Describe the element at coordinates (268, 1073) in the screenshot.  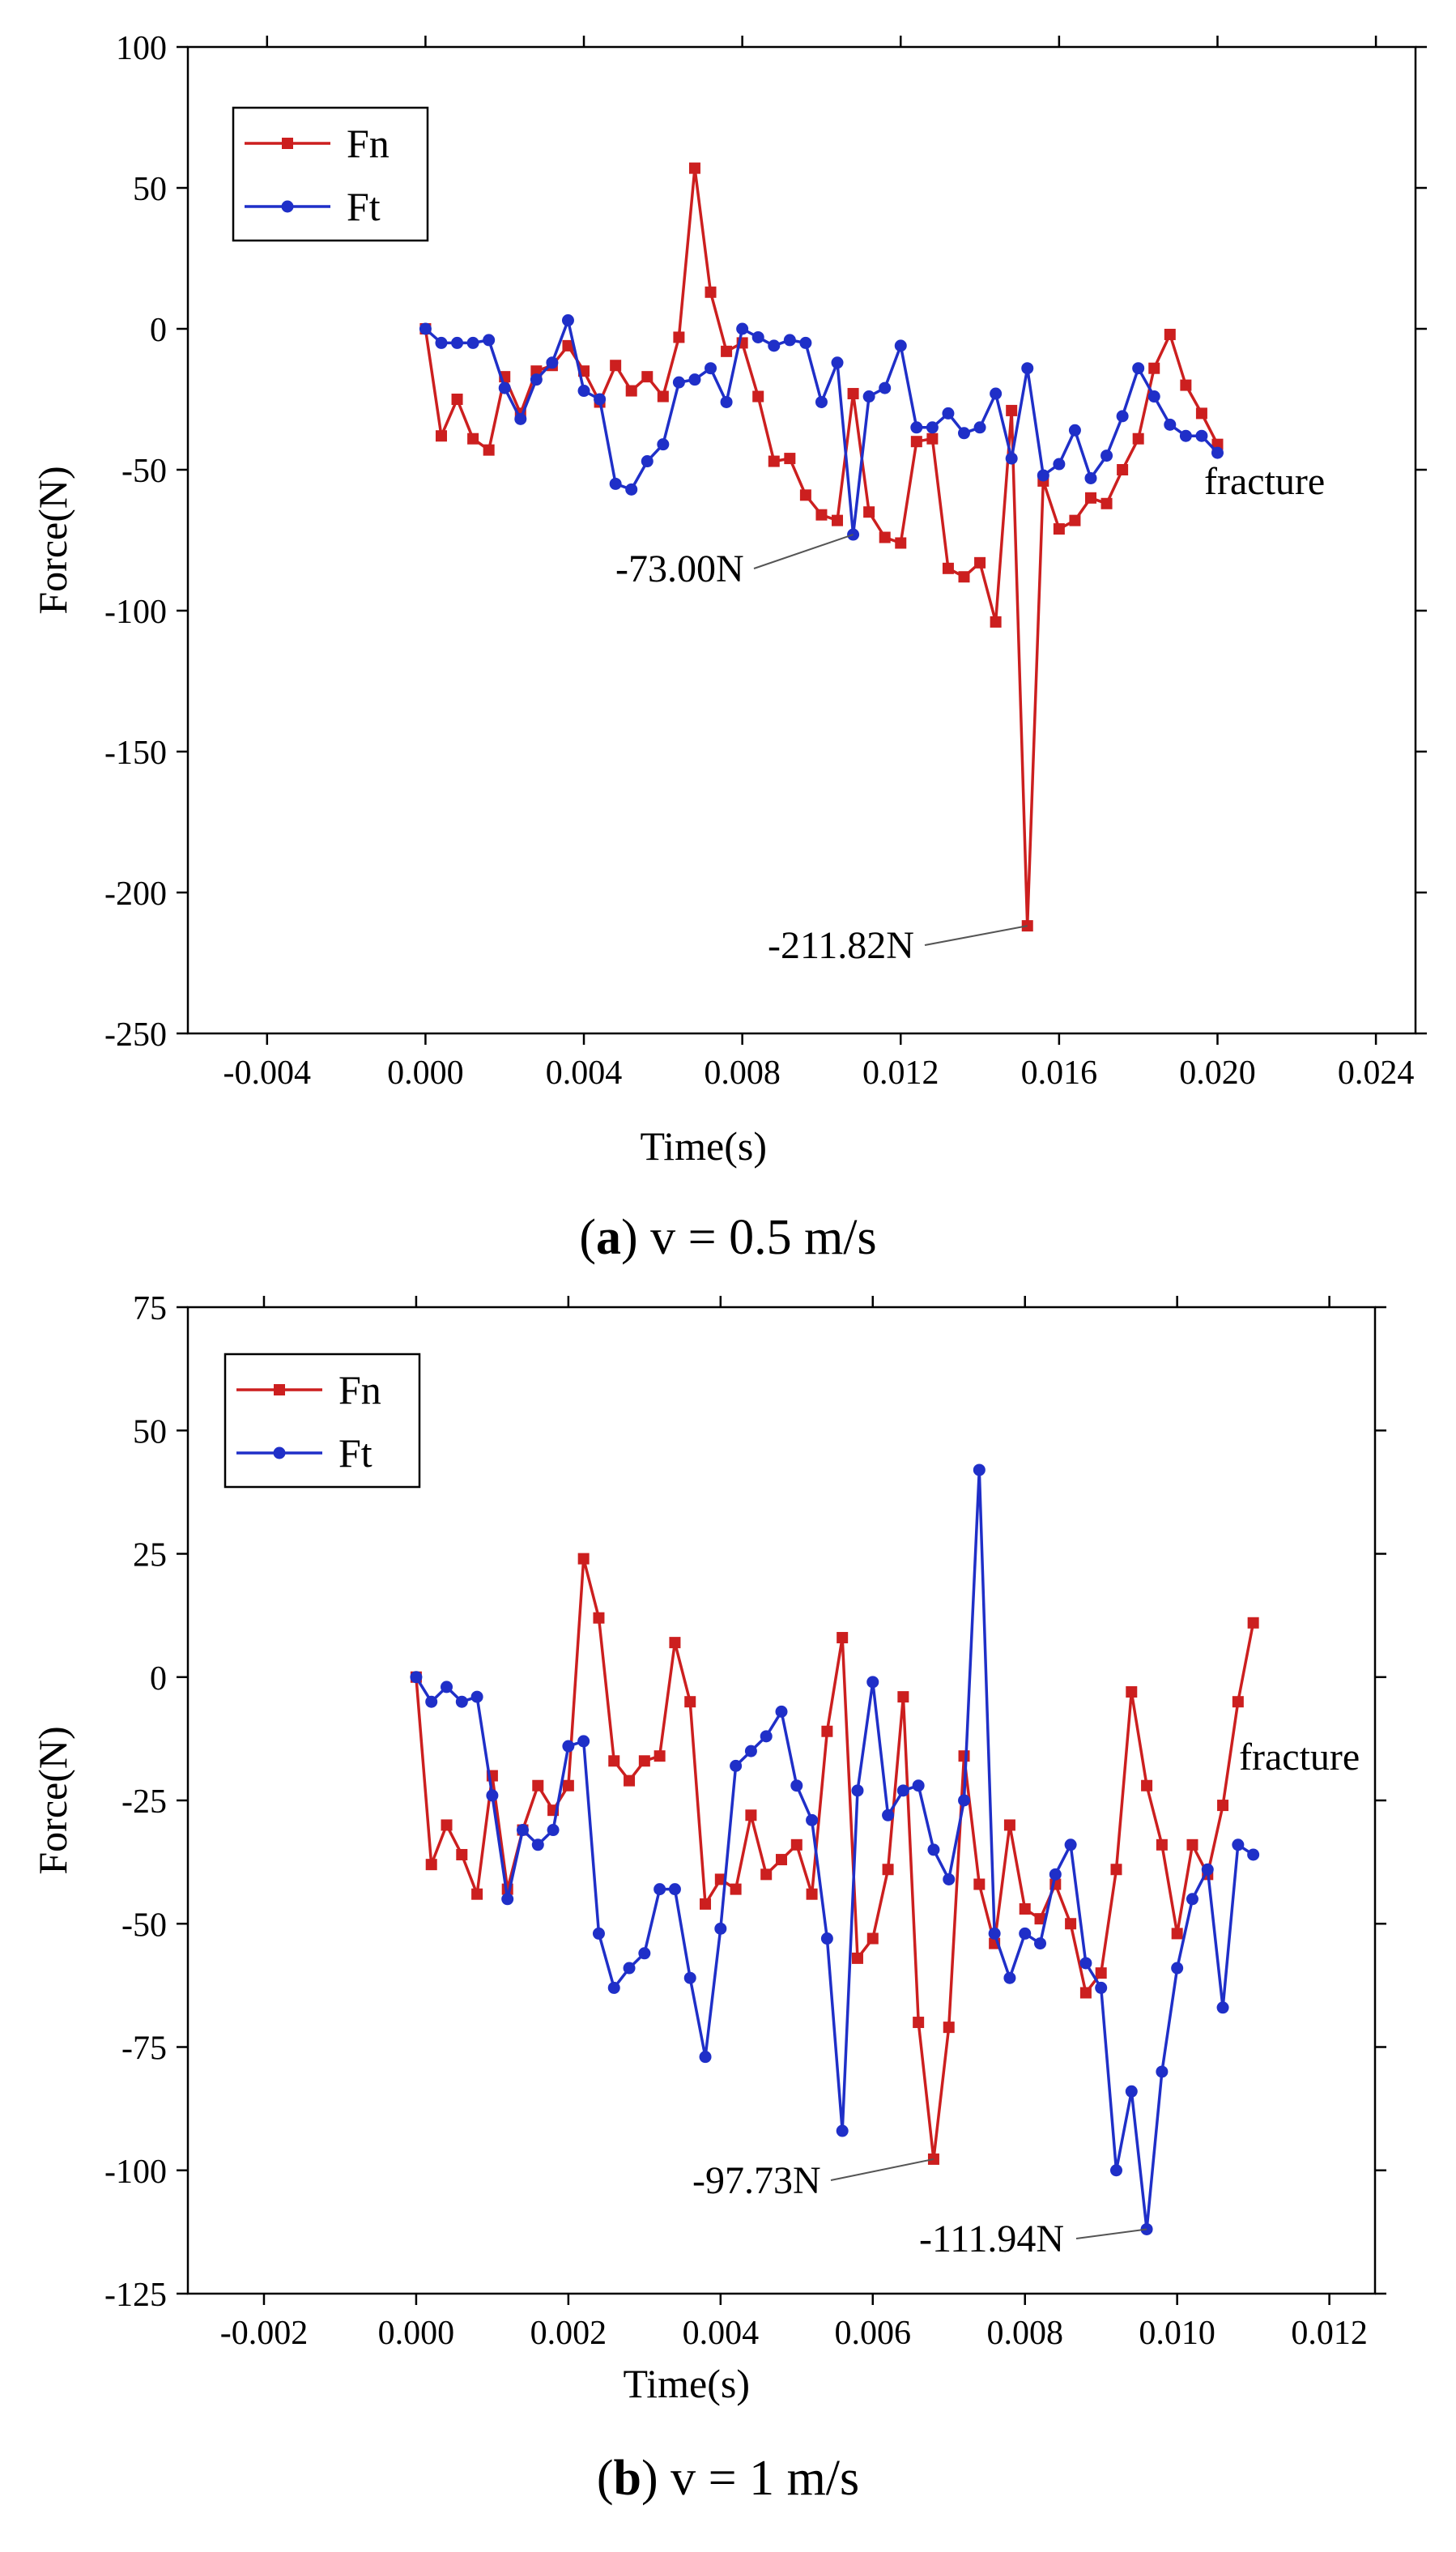
I see `x-tick-label: -0.004` at that location.